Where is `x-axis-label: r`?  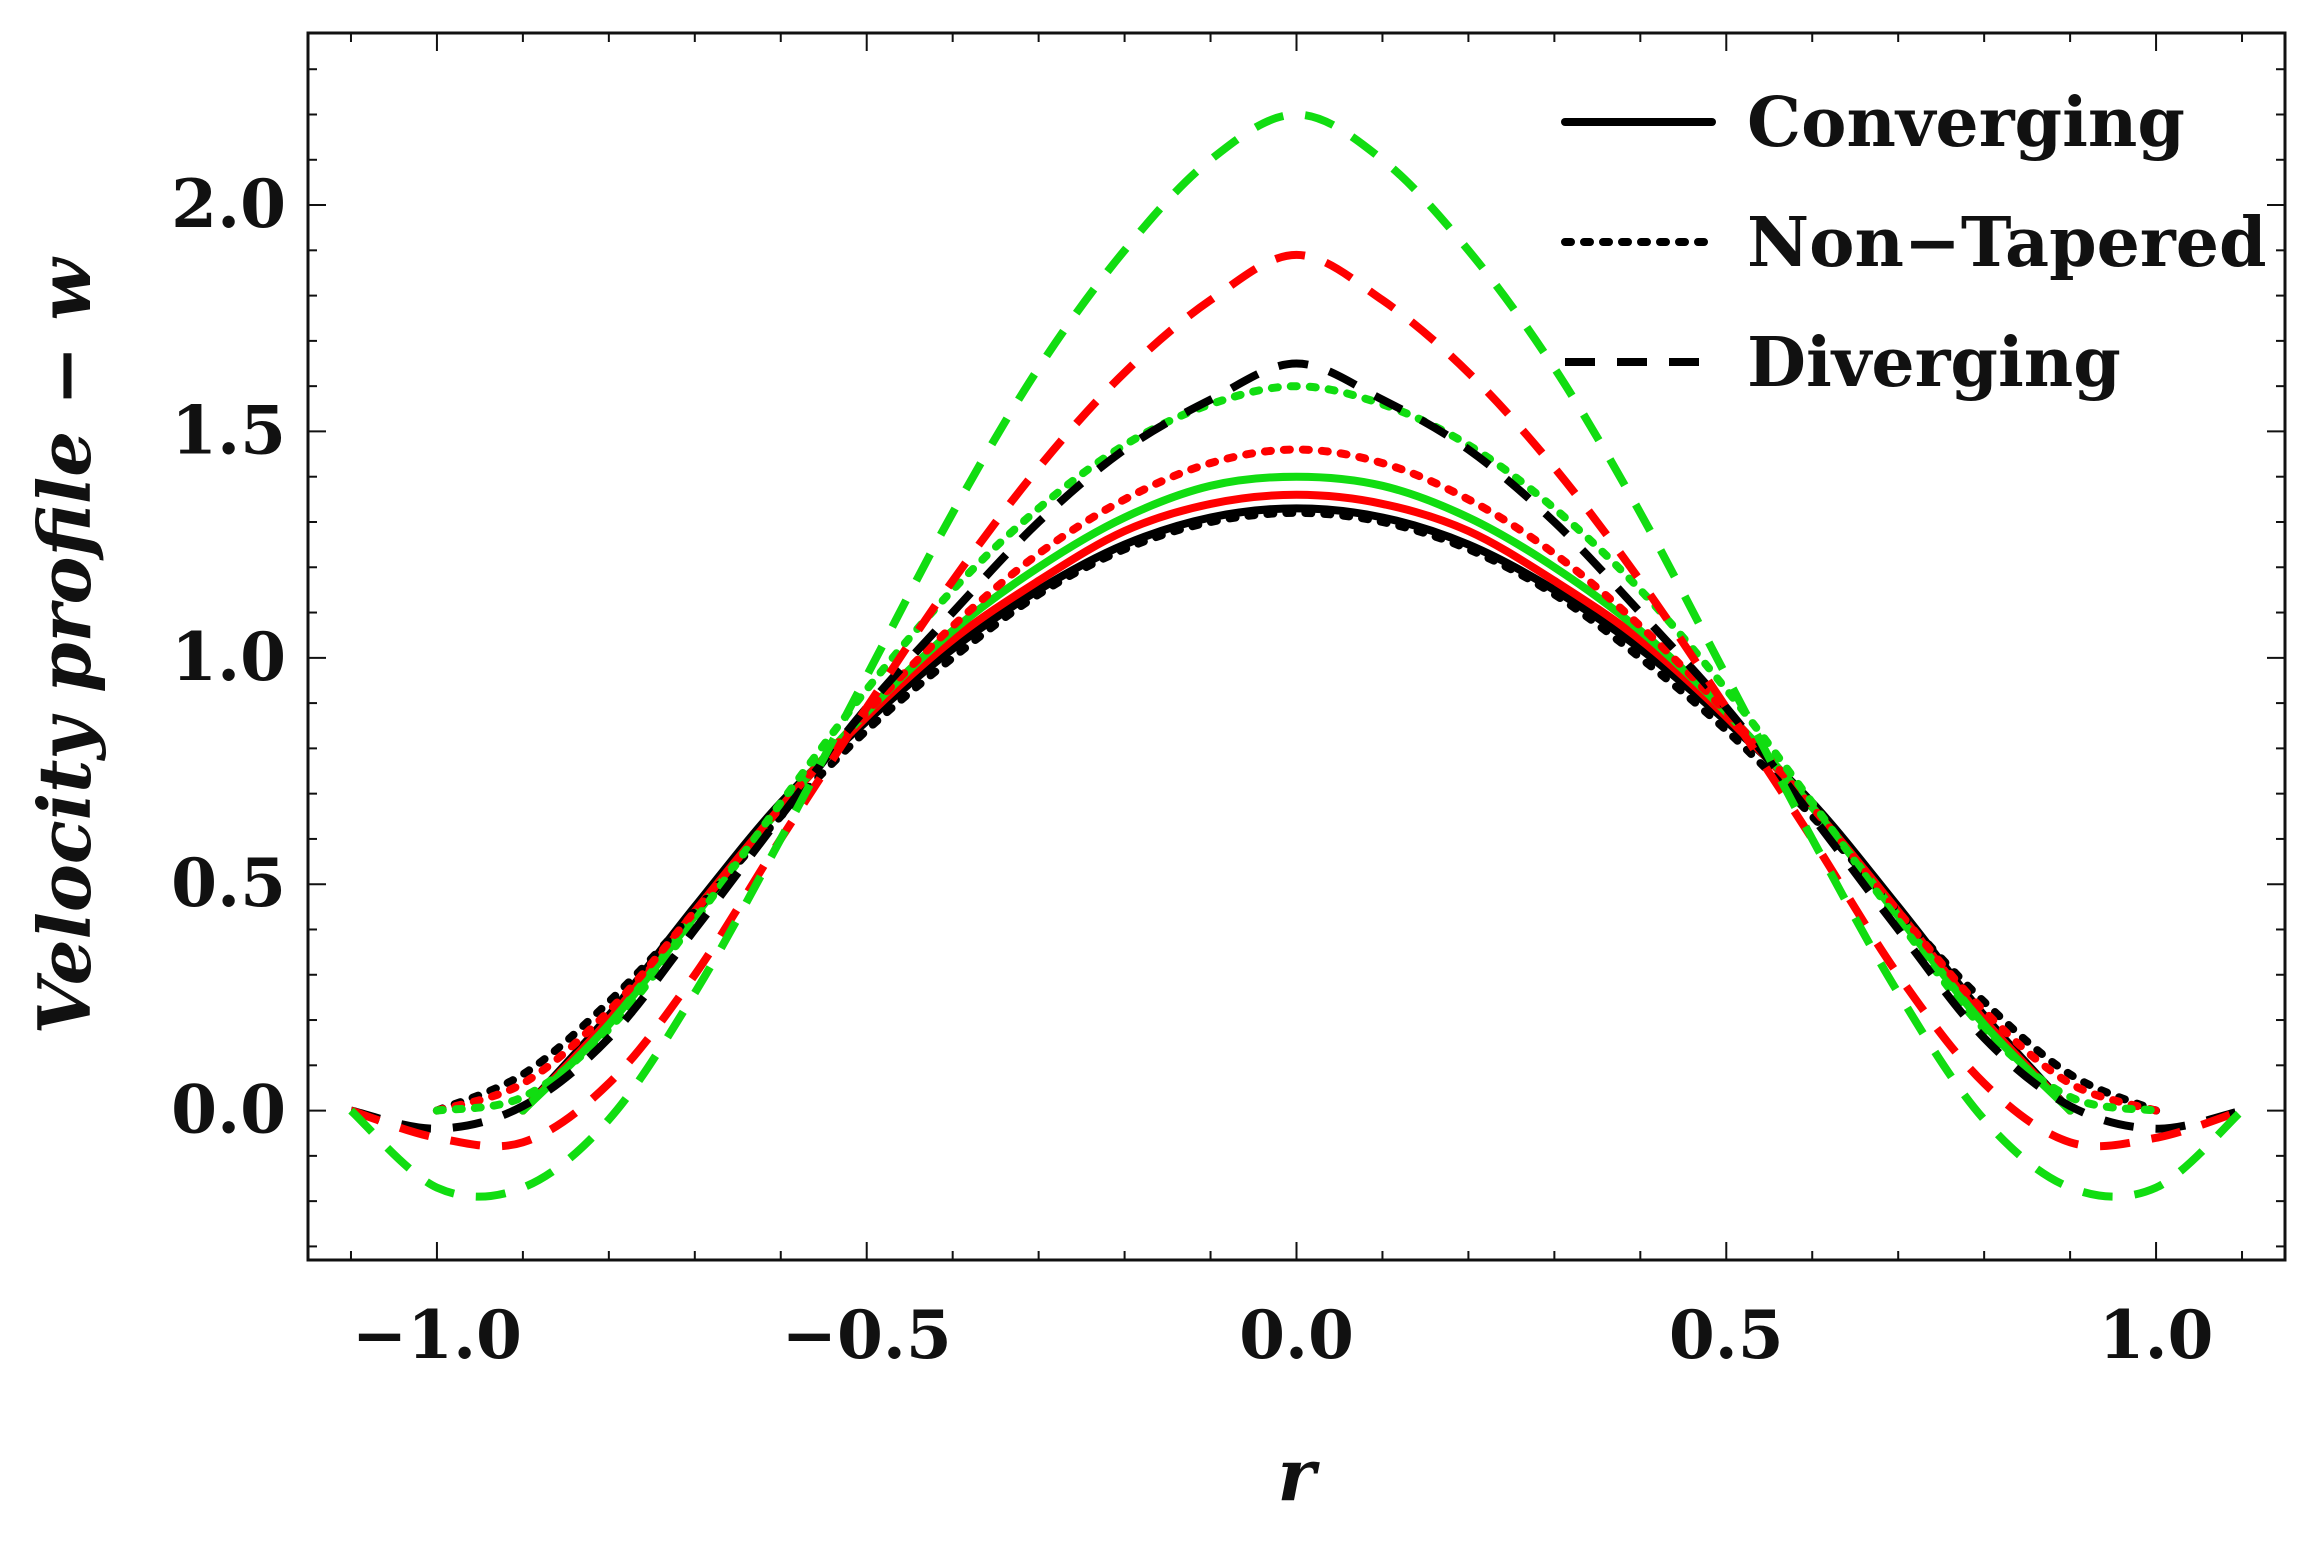 x-axis-label: r is located at coordinates (1299, 1474).